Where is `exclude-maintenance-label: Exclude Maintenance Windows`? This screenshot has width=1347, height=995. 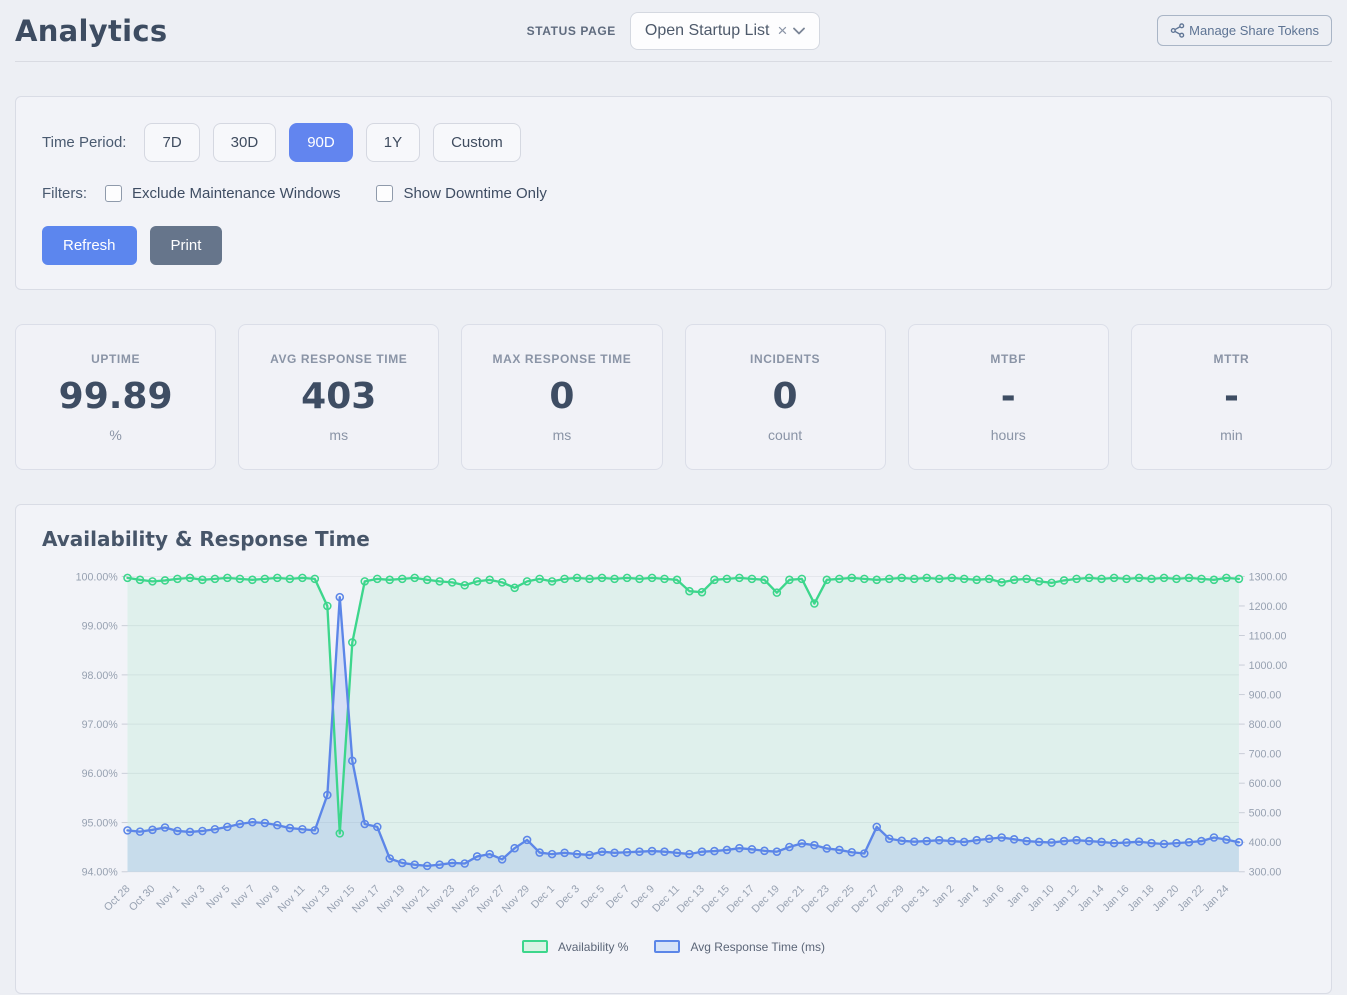
exclude-maintenance-label: Exclude Maintenance Windows is located at coordinates (236, 193).